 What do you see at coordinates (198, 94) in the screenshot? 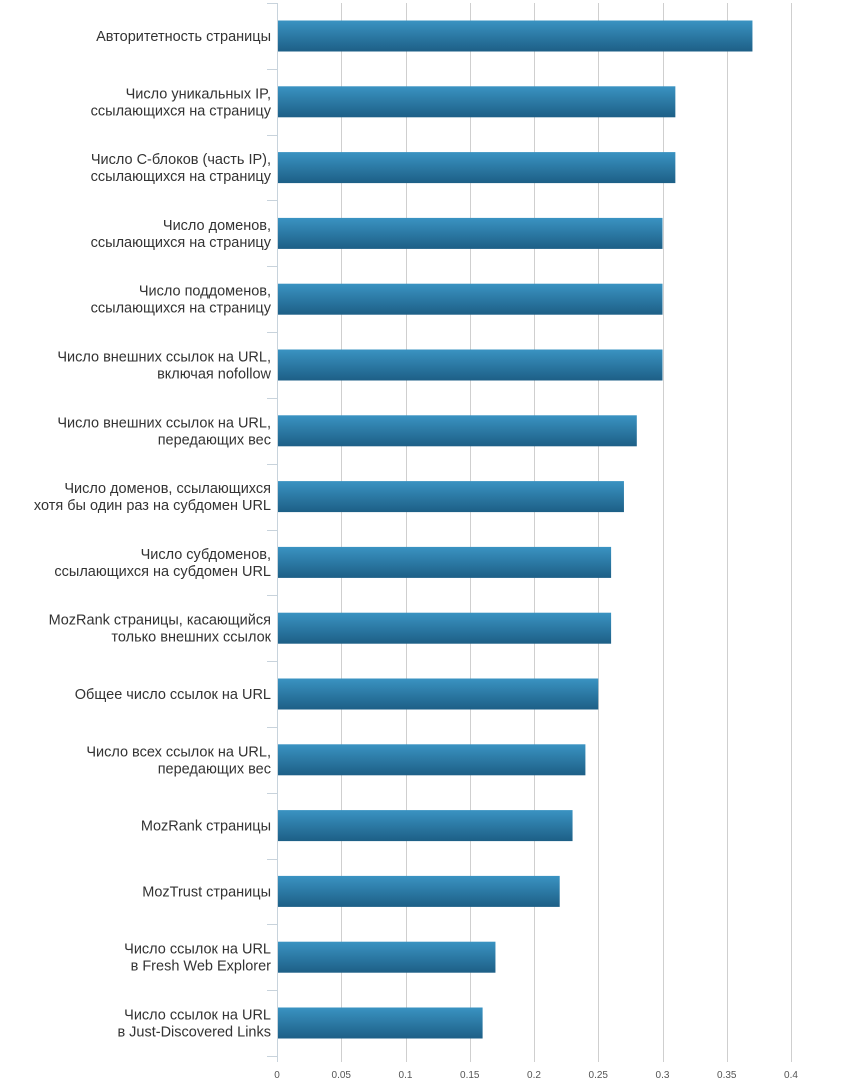
I see `category-label-line: Число уникальных IP,` at bounding box center [198, 94].